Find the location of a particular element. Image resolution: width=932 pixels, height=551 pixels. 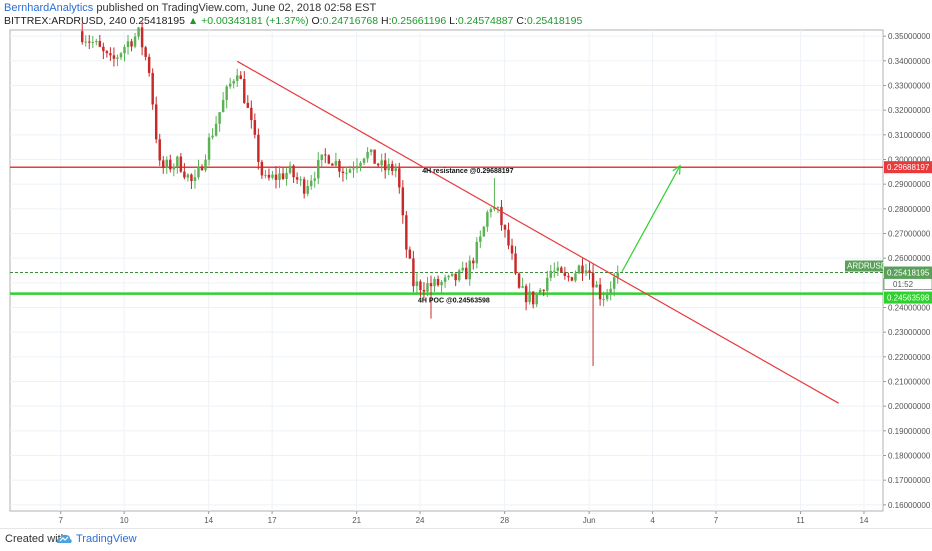

x-tick-label-5: 24 is located at coordinates (420, 520).